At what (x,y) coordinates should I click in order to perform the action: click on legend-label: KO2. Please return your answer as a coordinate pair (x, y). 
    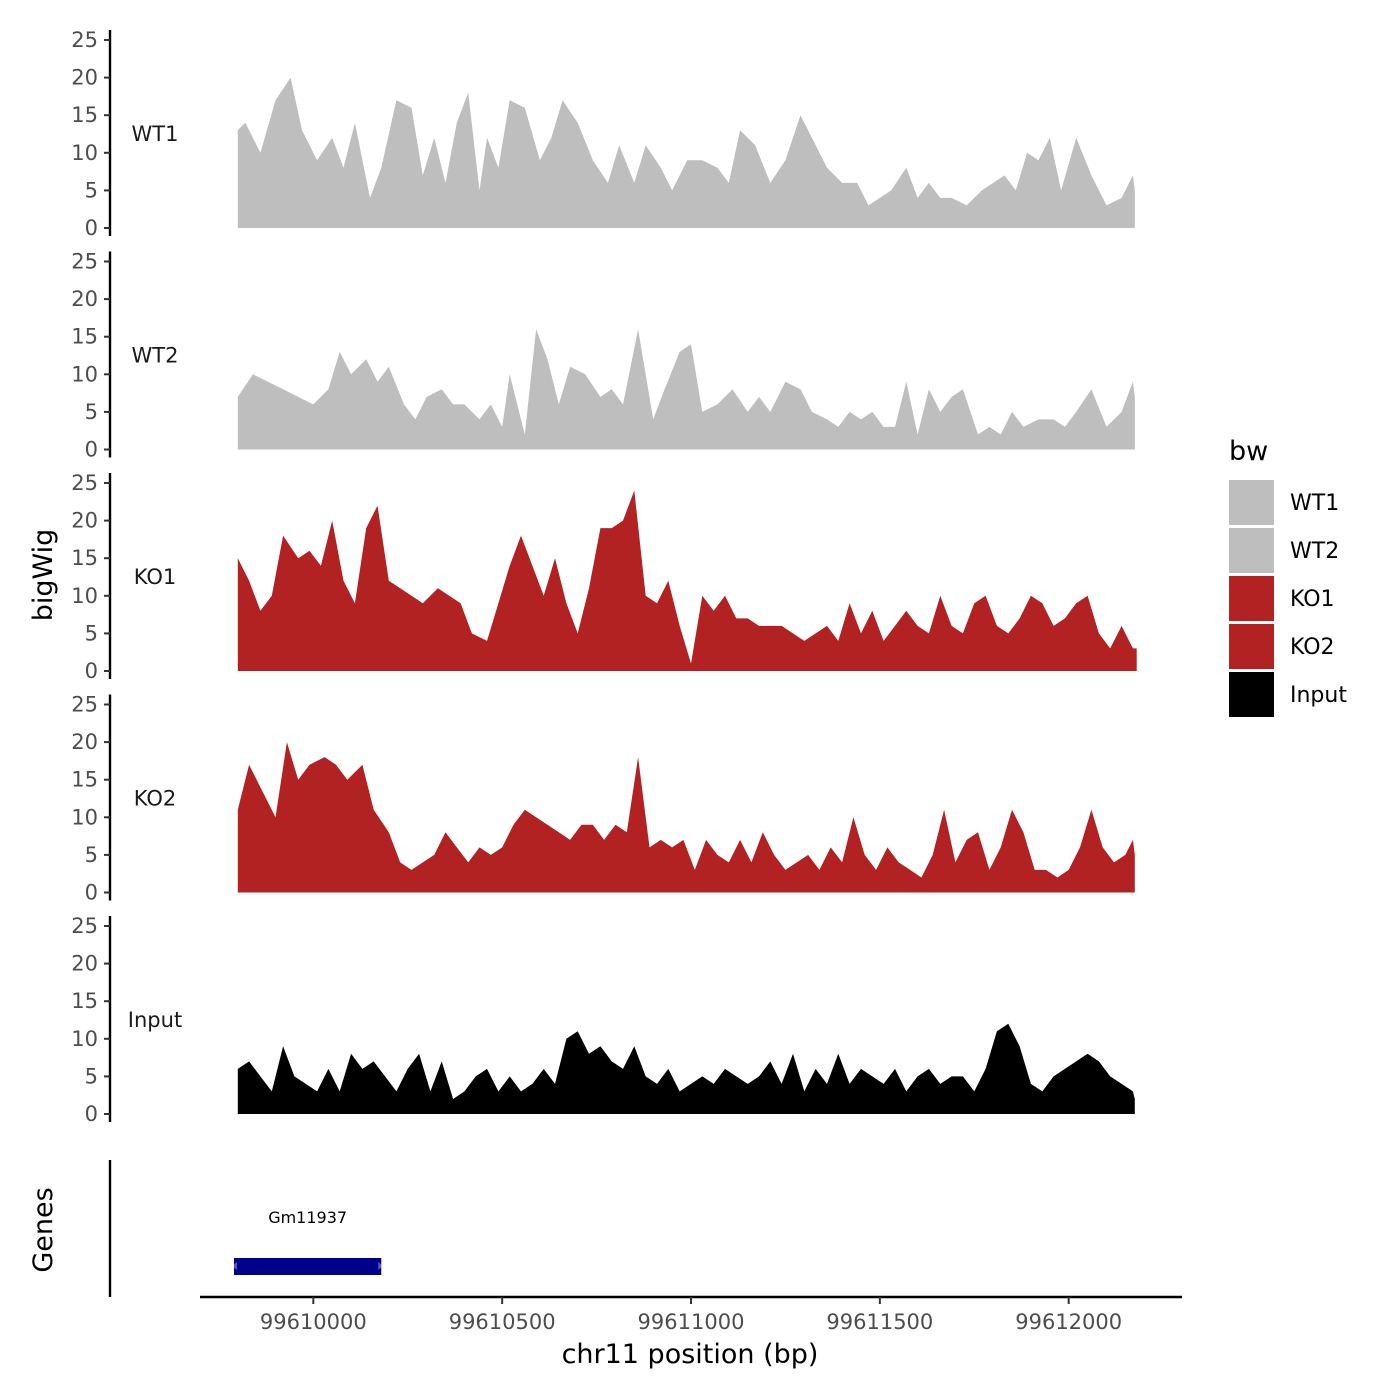
    Looking at the image, I should click on (1312, 647).